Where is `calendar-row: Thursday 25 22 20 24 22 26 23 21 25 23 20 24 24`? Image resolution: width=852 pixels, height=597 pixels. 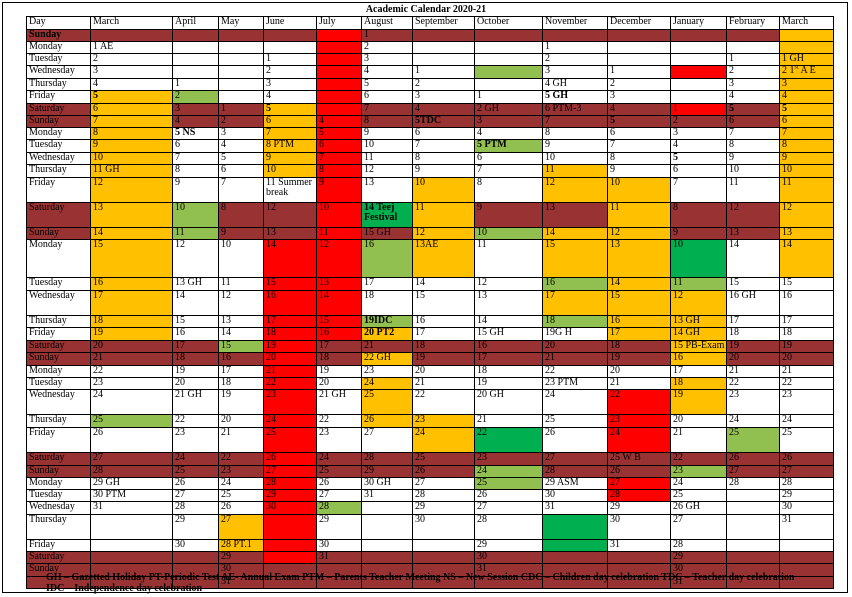 calendar-row: Thursday 25 22 20 24 22 26 23 21 25 23 20 24 24 is located at coordinates (430, 421).